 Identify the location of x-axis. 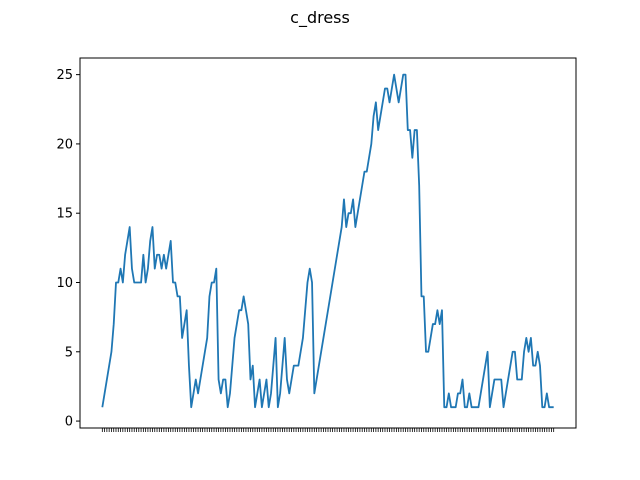
(328, 430).